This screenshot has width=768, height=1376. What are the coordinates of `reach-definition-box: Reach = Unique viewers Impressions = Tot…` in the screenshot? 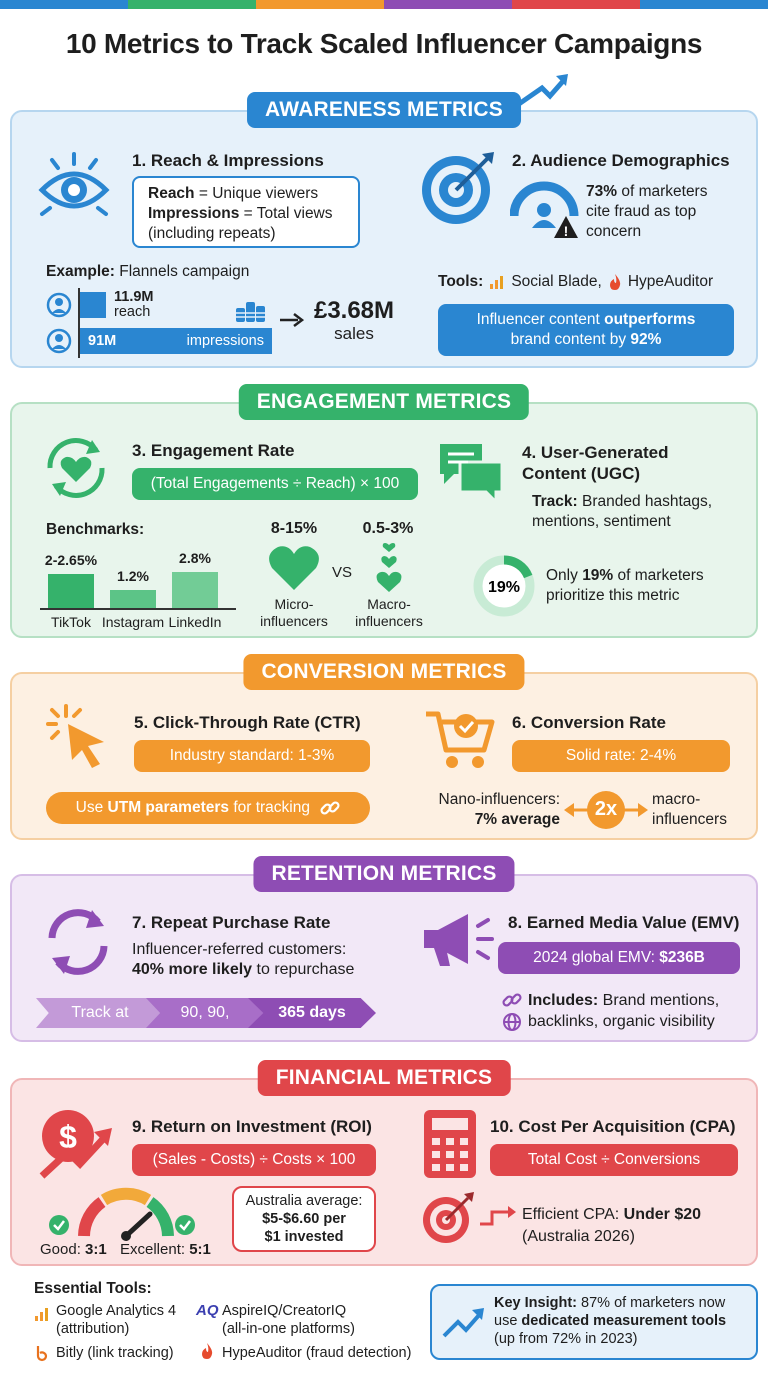 It's located at (246, 212).